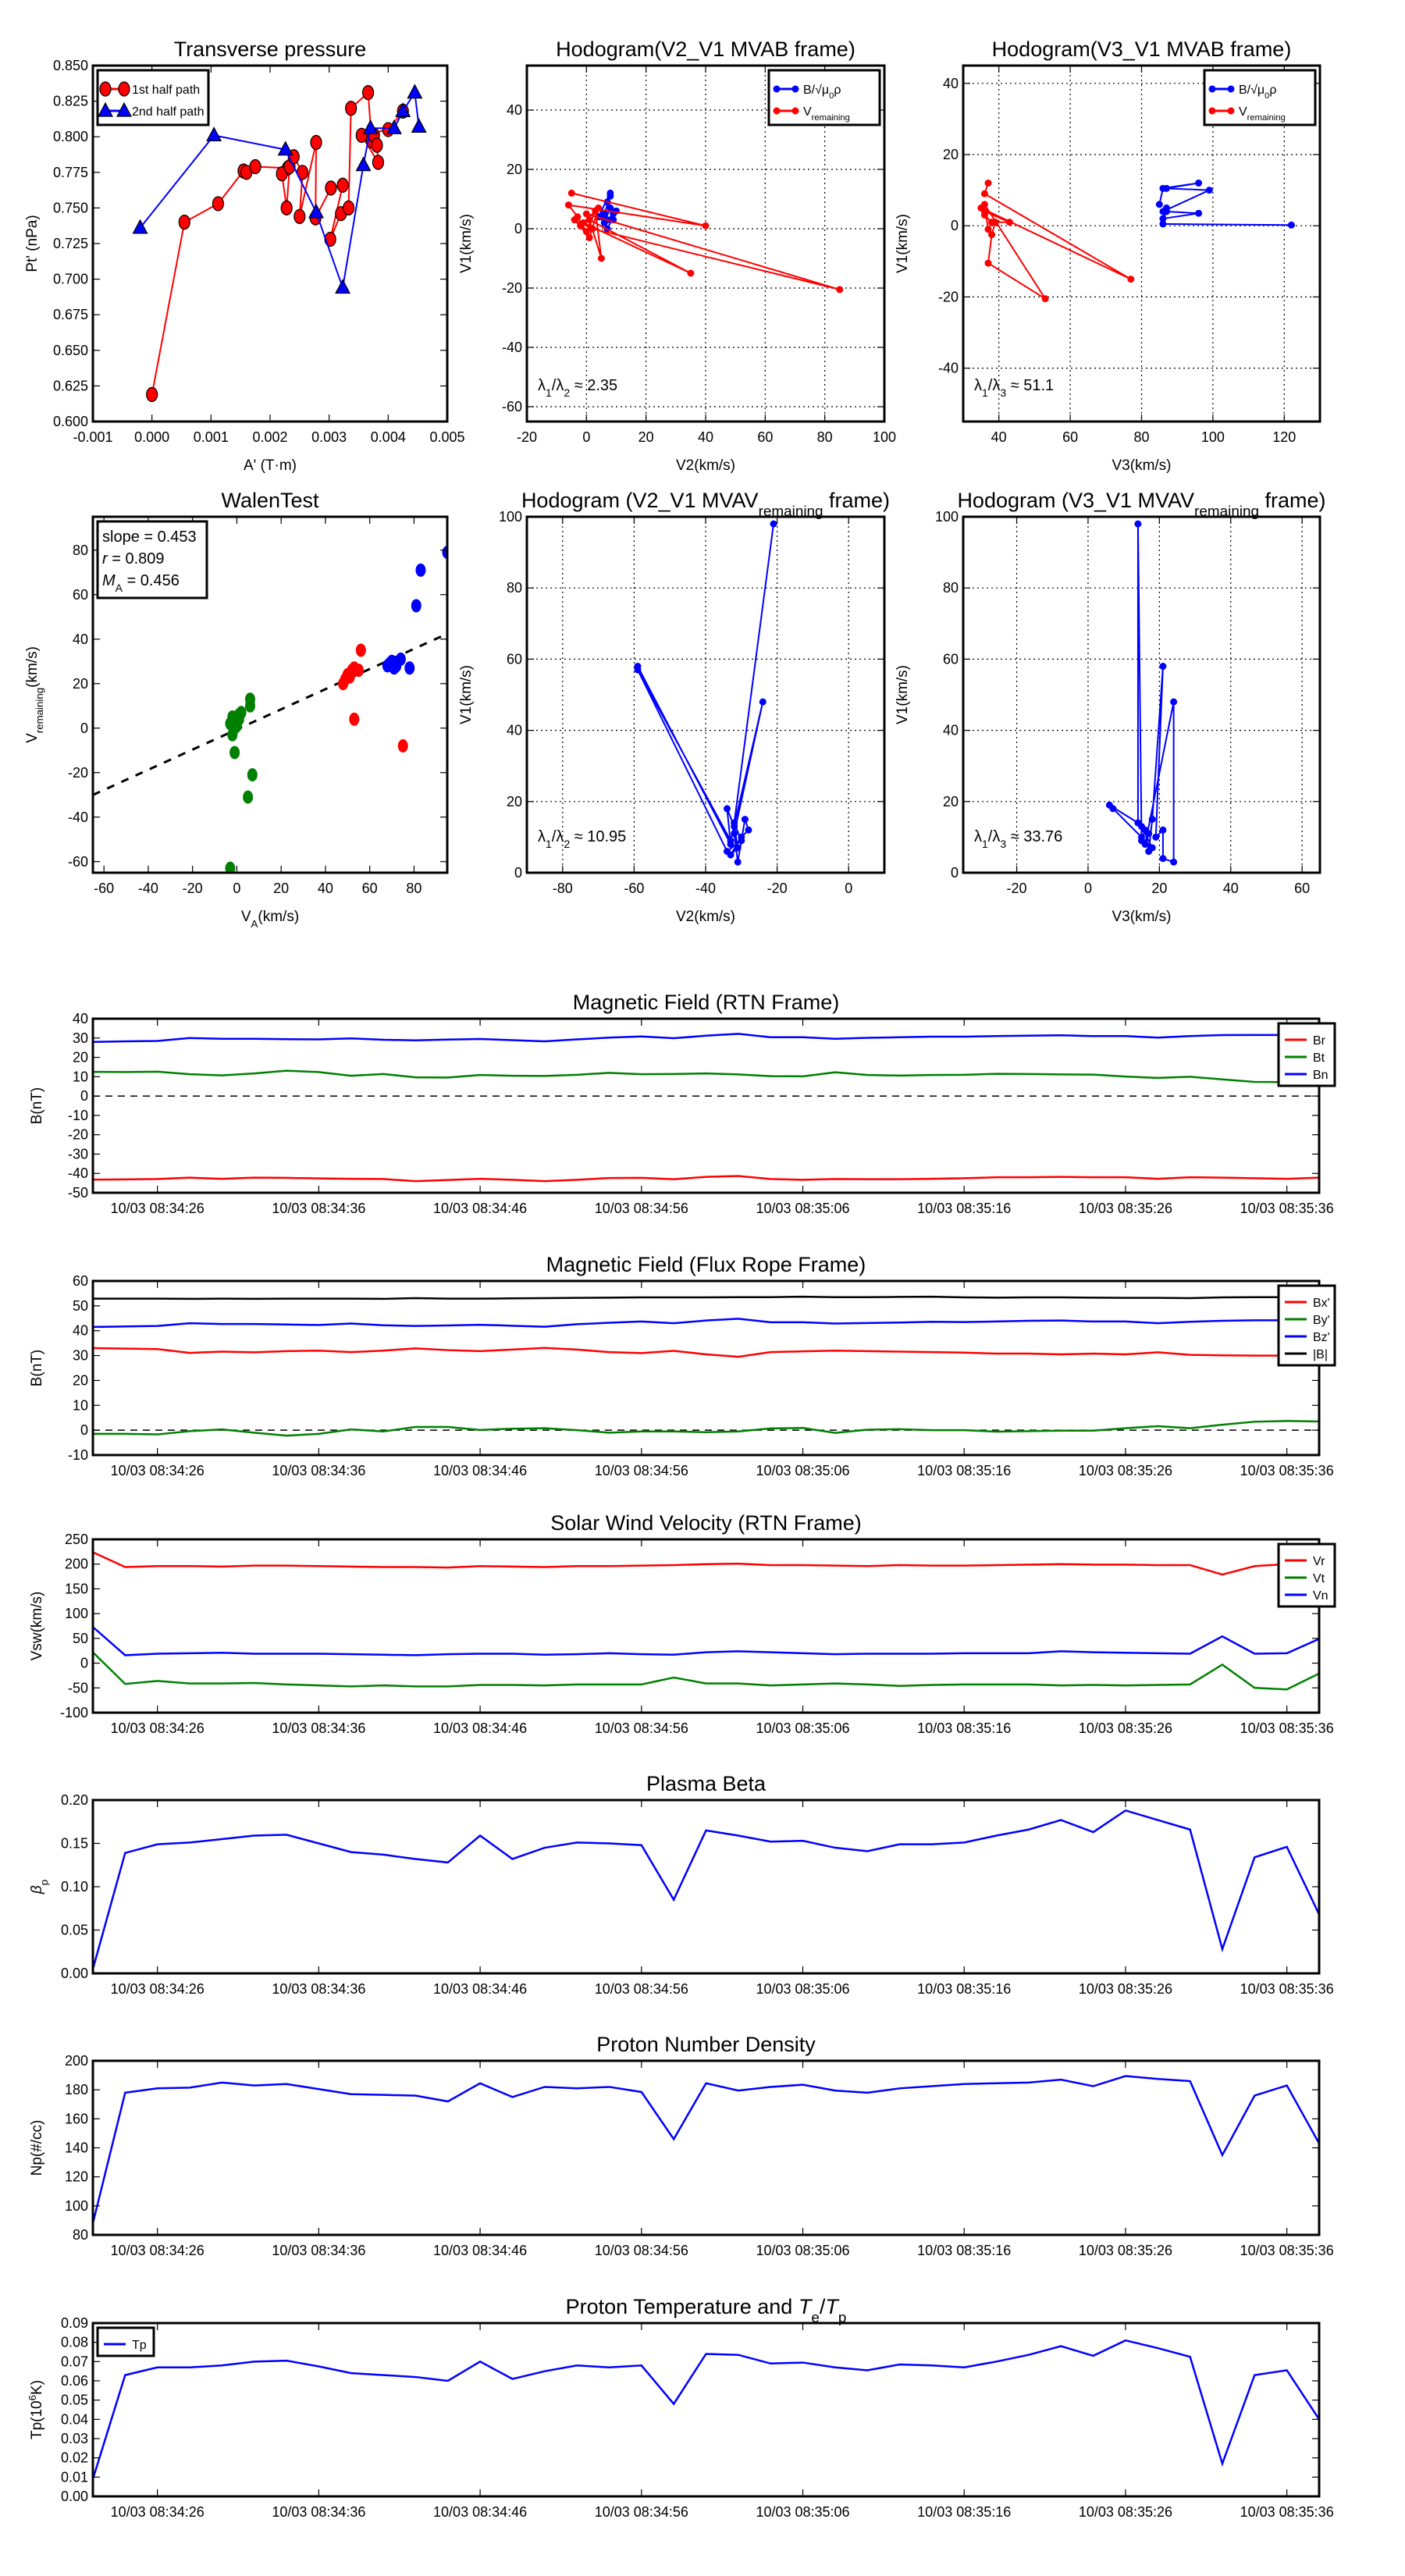 Image resolution: width=1405 pixels, height=2576 pixels. Describe the element at coordinates (152, 437) in the screenshot. I see `x-tick-label: 0.000` at that location.